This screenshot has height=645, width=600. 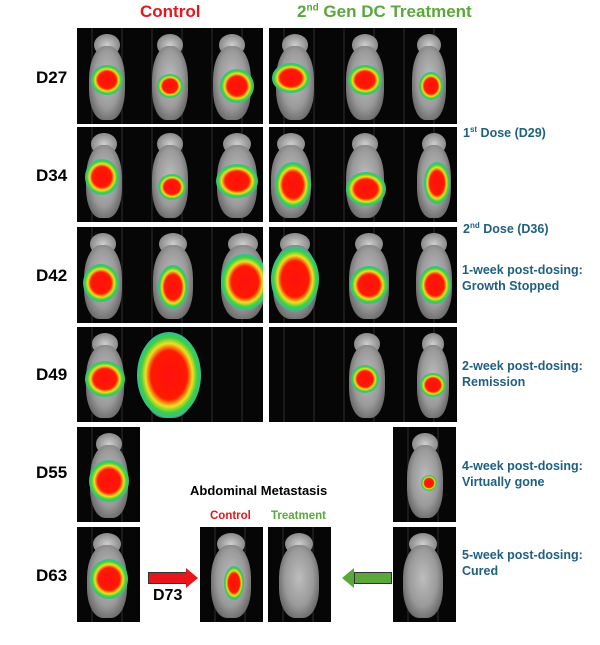 I want to click on note-week1: 1-week post-dosing: Growth Stopped, so click(x=522, y=278).